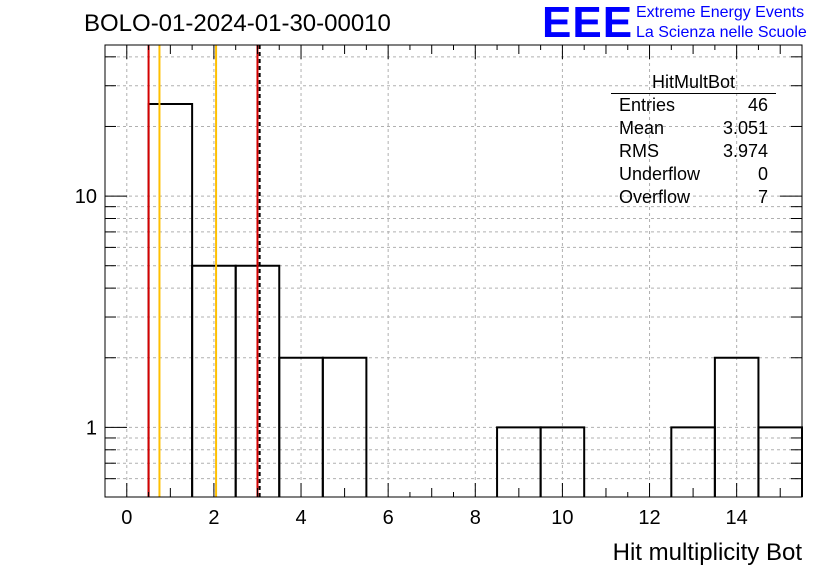 This screenshot has height=572, width=836. What do you see at coordinates (649, 518) in the screenshot?
I see `x-tick-label: 12` at bounding box center [649, 518].